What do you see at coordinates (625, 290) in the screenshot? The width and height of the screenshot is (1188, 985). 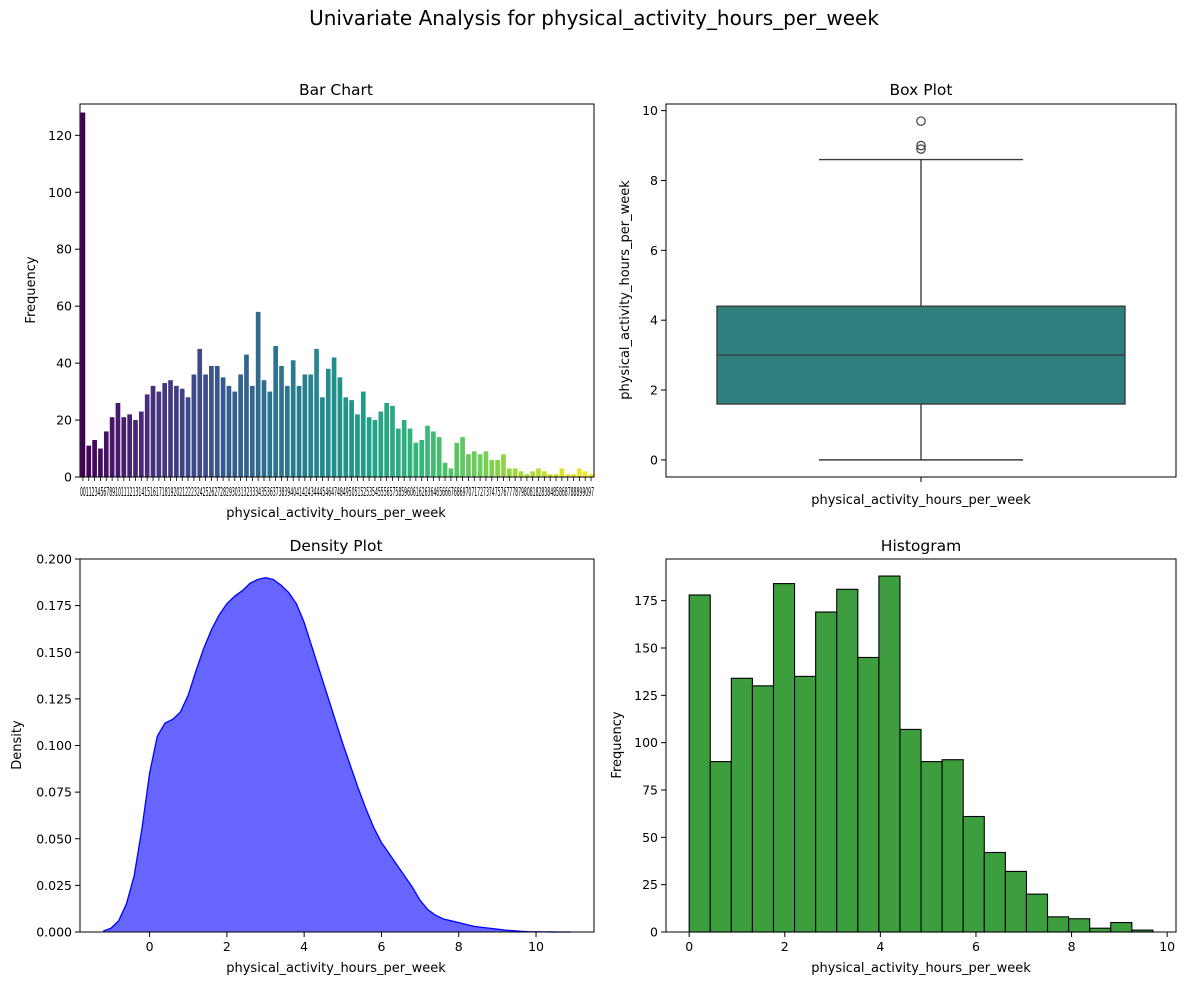 I see `box-plot-y-label: physical_activity_hours_per_week` at bounding box center [625, 290].